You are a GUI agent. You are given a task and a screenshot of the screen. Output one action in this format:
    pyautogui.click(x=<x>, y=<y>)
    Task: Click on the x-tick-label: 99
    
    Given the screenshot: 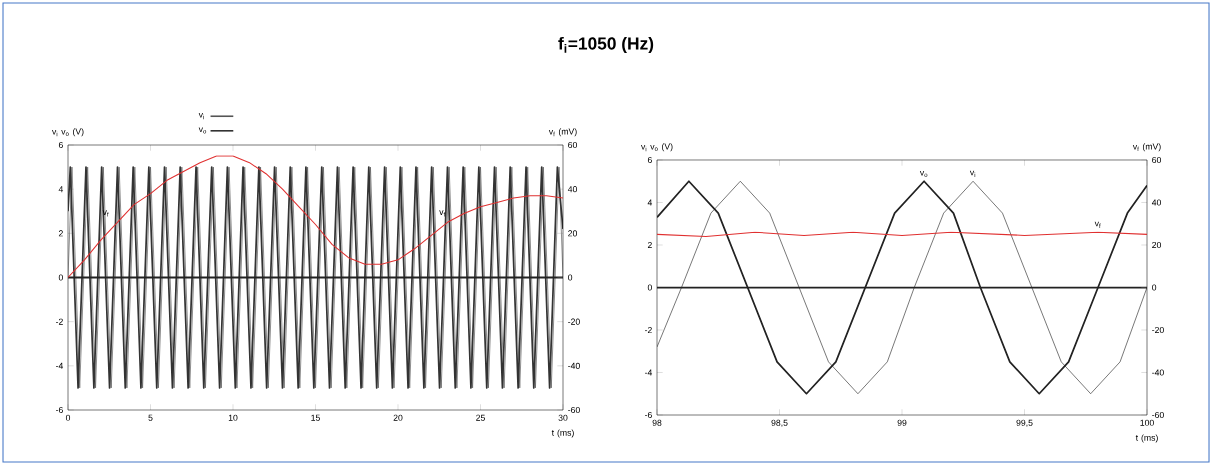 What is the action you would take?
    pyautogui.click(x=902, y=422)
    